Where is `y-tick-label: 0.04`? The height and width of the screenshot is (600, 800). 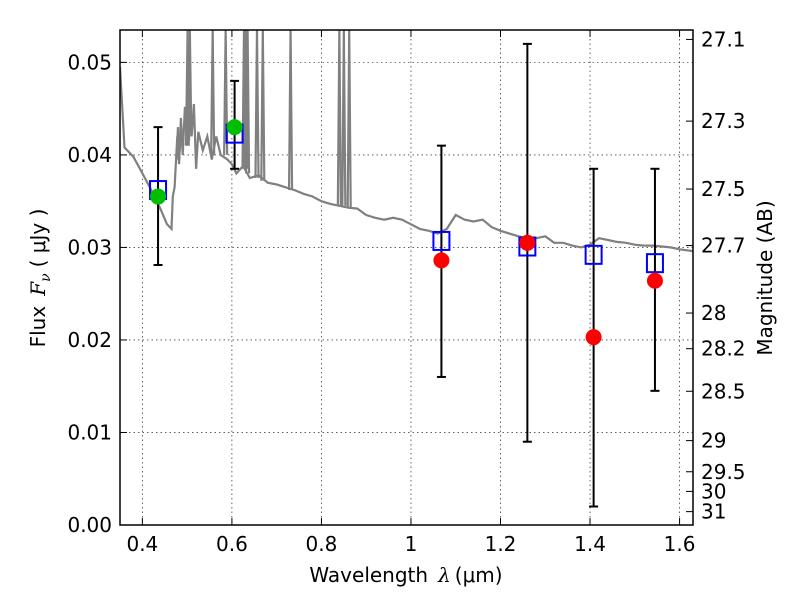
y-tick-label: 0.04 is located at coordinates (89, 155).